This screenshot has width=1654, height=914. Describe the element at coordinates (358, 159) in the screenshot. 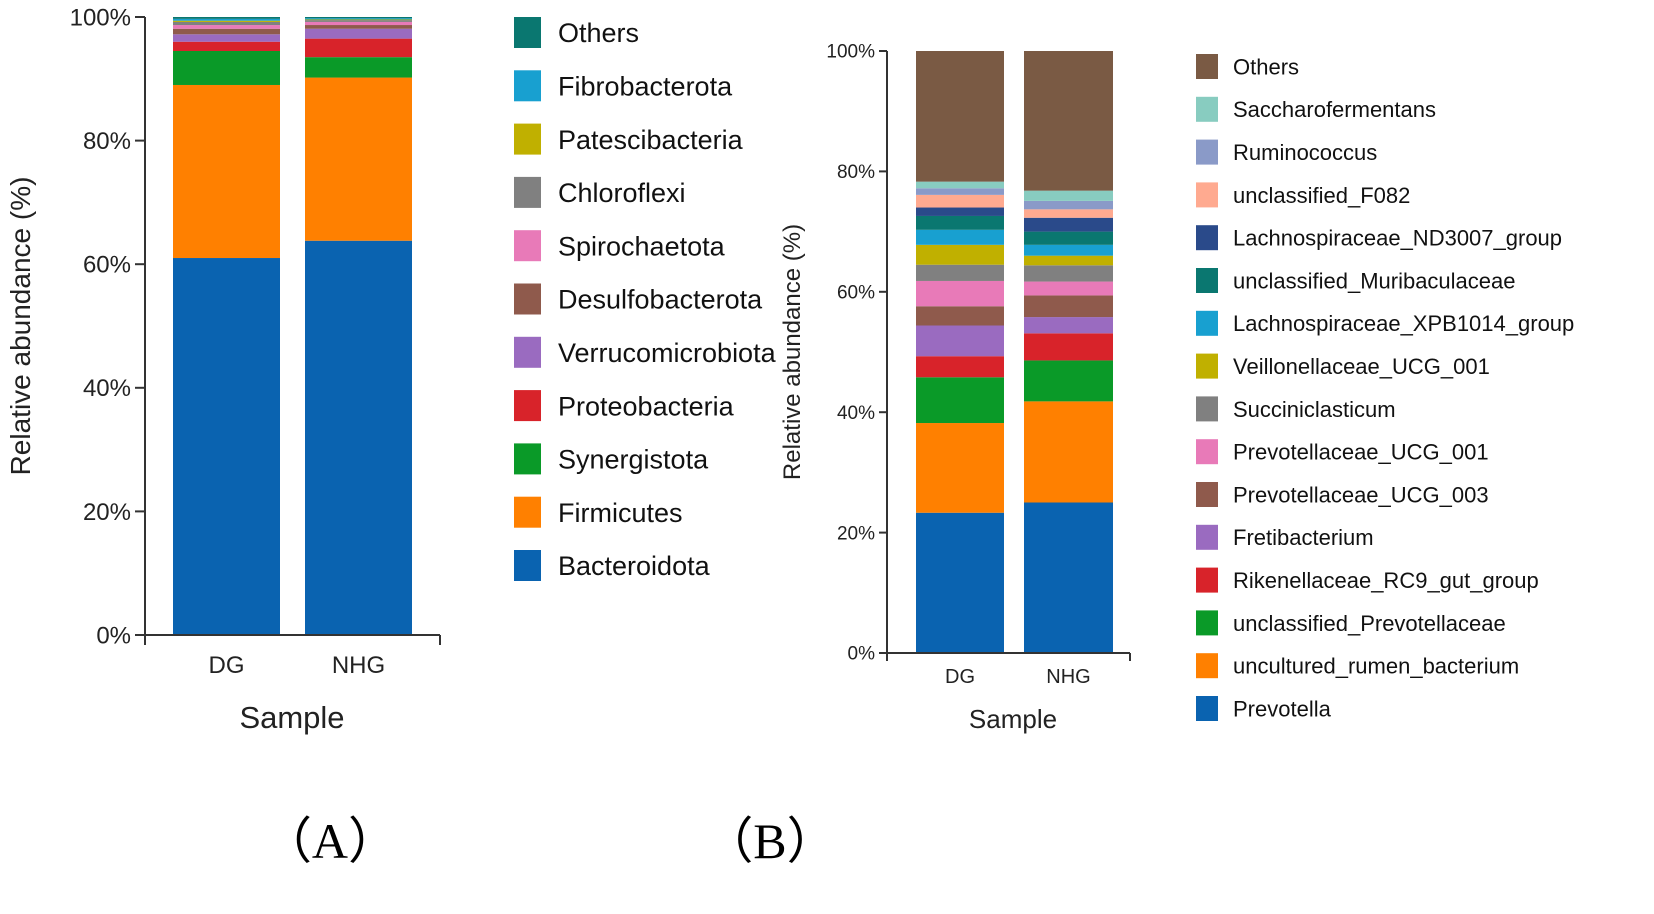

I see `bar-segment-nhg-firmicutes` at that location.